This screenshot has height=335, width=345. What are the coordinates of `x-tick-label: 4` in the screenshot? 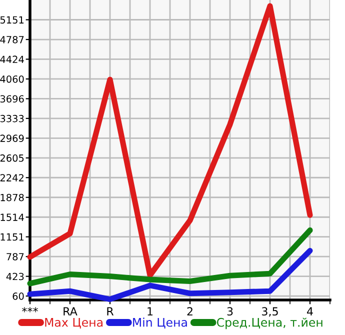 It's located at (310, 311).